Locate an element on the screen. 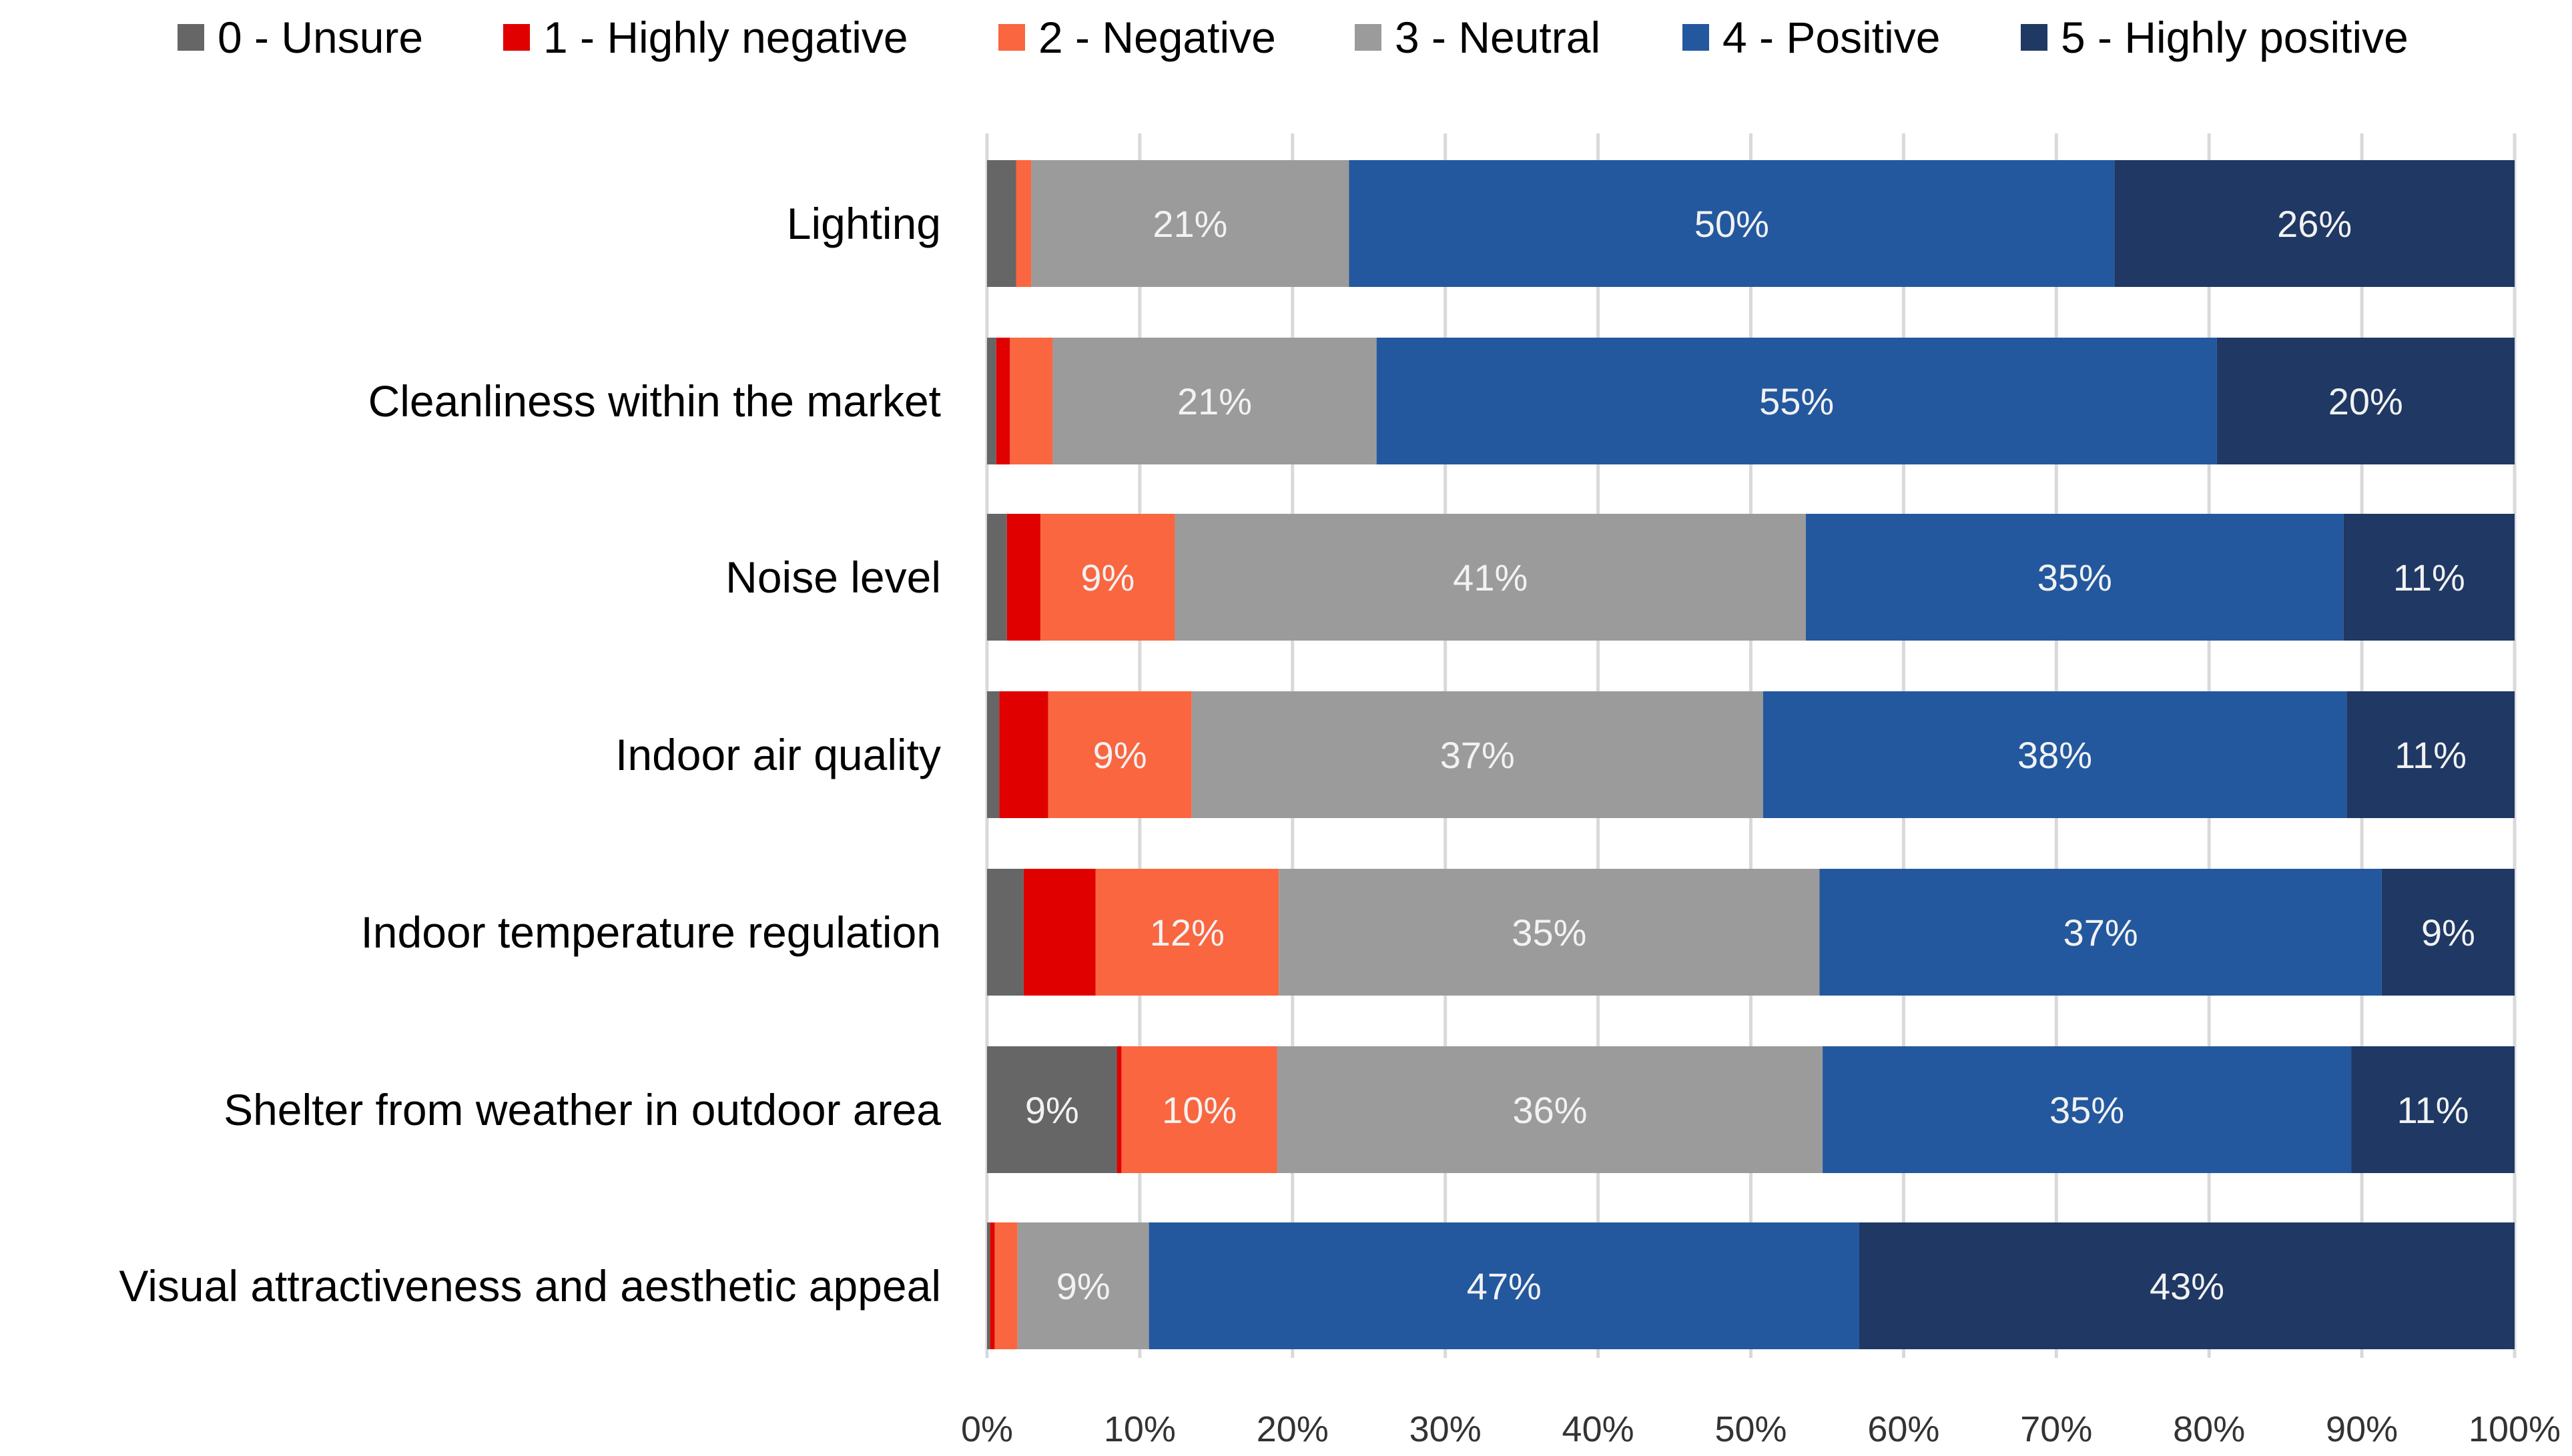  data-label: 47% is located at coordinates (1504, 1286).